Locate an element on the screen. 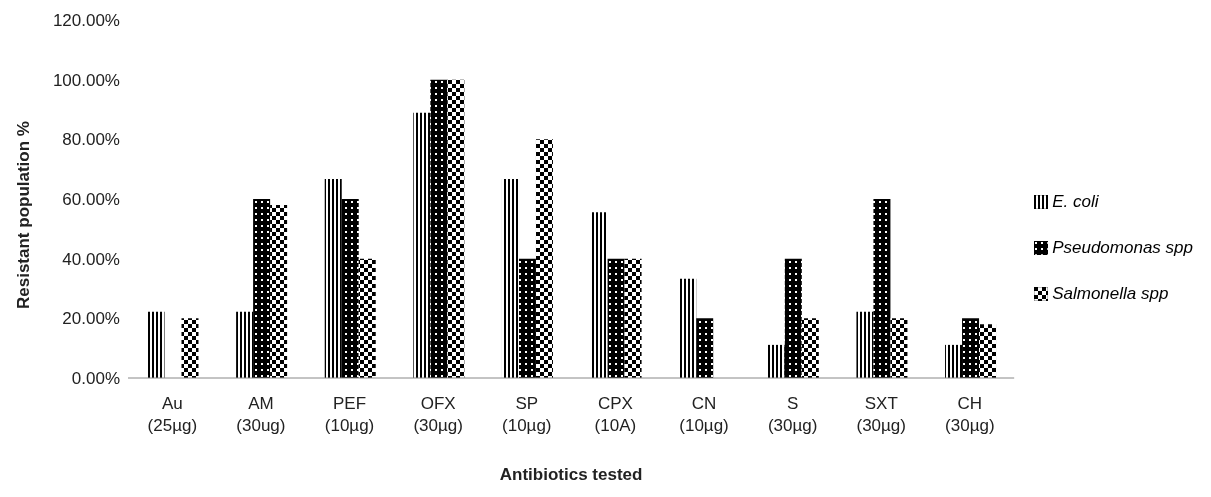 This screenshot has height=497, width=1211. legend-label: Salmonella spp is located at coordinates (1110, 294).